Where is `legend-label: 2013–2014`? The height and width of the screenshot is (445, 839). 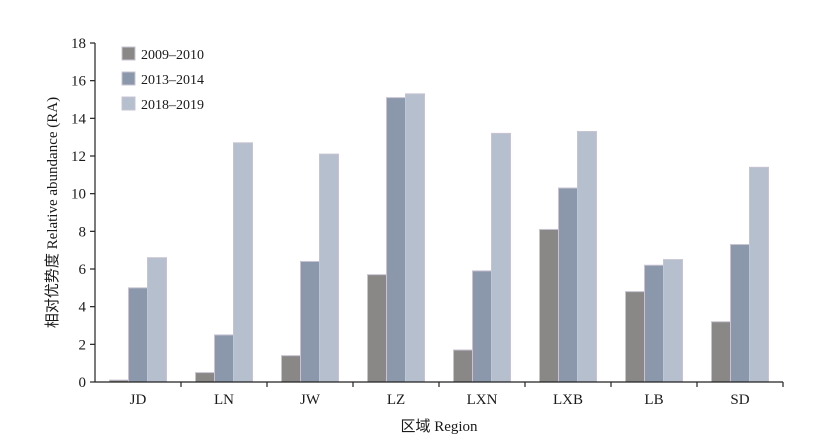 legend-label: 2013–2014 is located at coordinates (172, 80).